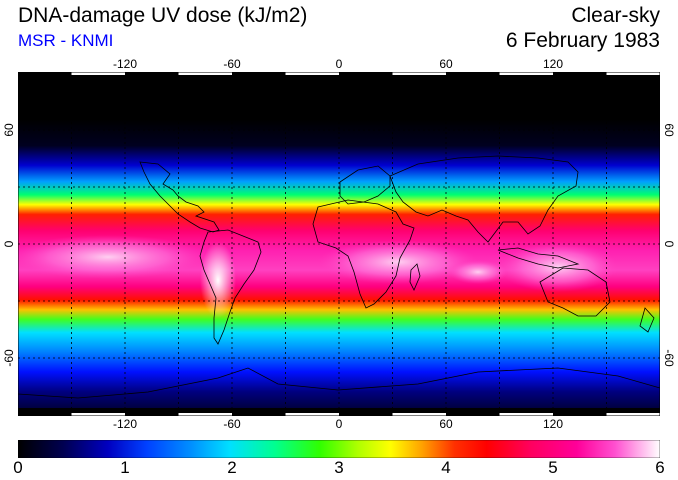 This screenshot has height=480, width=678. I want to click on colorbar-label: 3, so click(339, 467).